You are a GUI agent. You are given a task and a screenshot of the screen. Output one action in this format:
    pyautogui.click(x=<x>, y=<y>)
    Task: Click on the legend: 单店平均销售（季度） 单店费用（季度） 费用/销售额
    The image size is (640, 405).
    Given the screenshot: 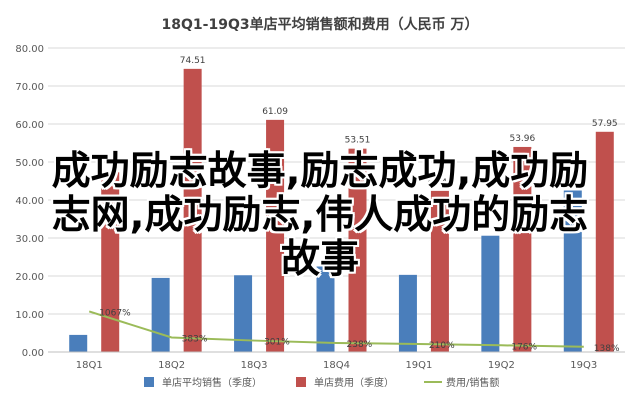 What is the action you would take?
    pyautogui.click(x=321, y=382)
    